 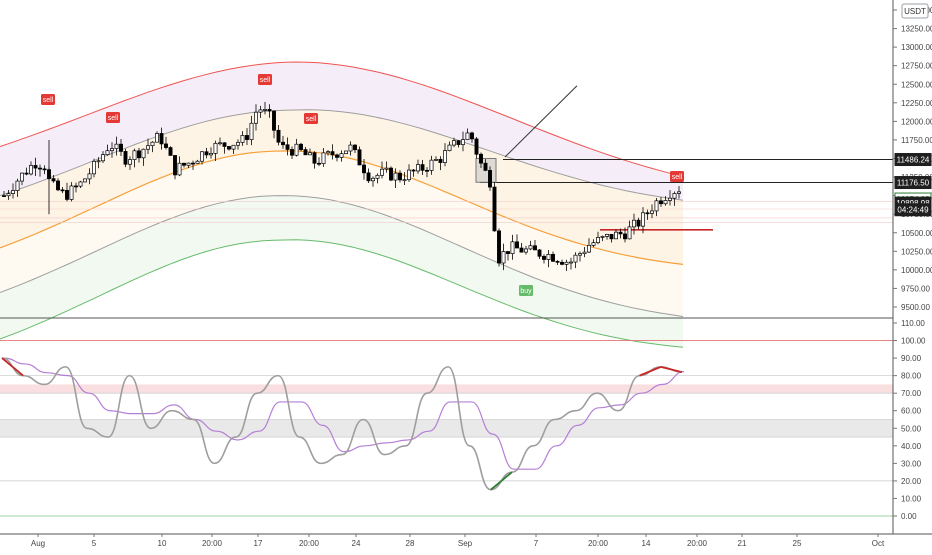 I want to click on buy-marker, so click(x=526, y=290).